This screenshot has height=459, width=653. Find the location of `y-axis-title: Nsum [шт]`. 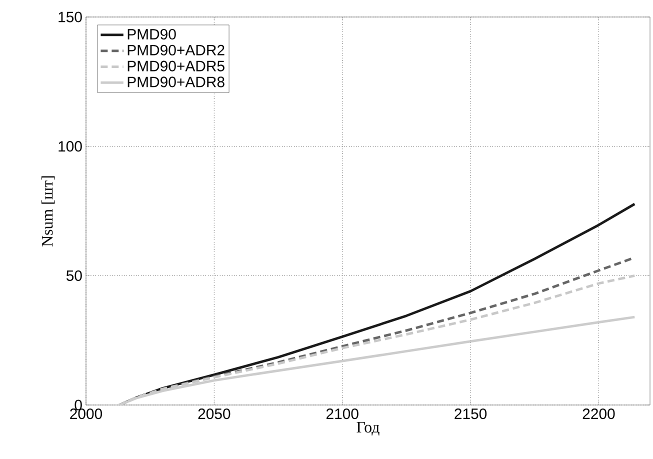

y-axis-title: Nsum [шт] is located at coordinates (48, 211).